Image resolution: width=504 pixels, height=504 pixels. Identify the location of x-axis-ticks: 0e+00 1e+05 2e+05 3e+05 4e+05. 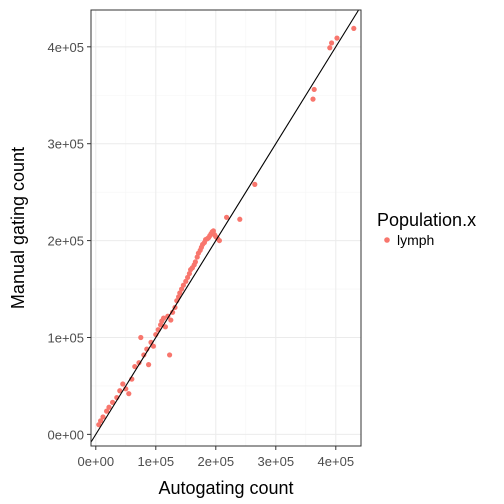
(216, 457).